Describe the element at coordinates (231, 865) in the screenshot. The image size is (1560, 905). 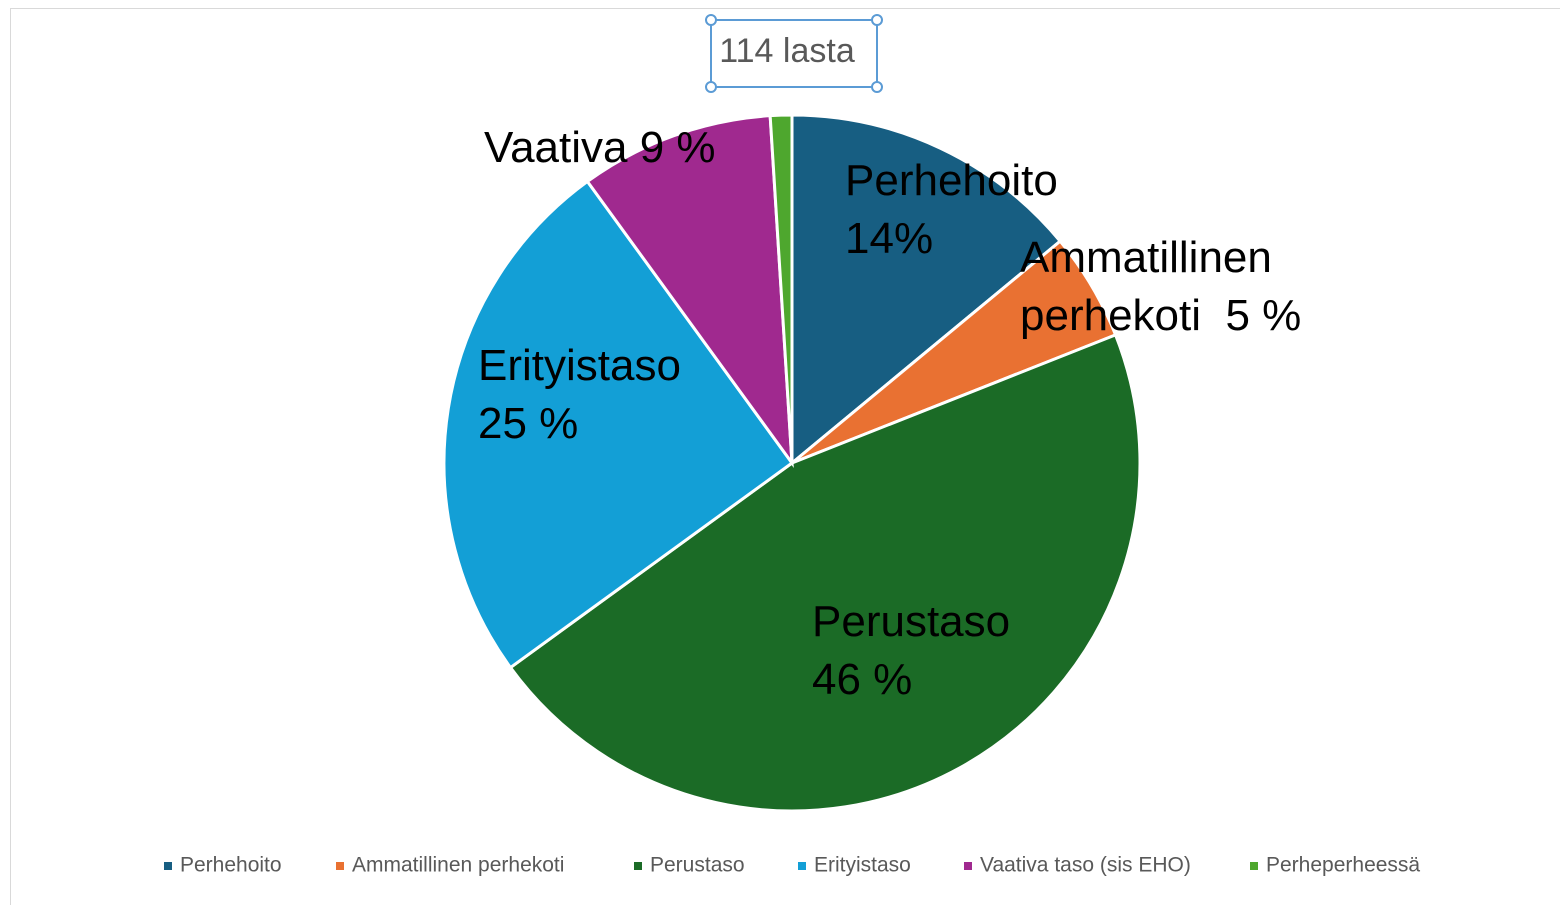
I see `legend-label: Perhehoito` at that location.